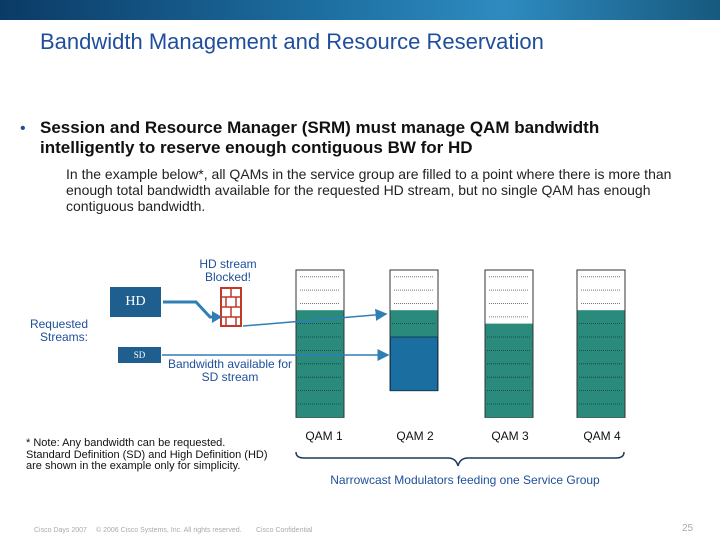  What do you see at coordinates (602, 436) in the screenshot?
I see `qam-4-label: QAM 4` at bounding box center [602, 436].